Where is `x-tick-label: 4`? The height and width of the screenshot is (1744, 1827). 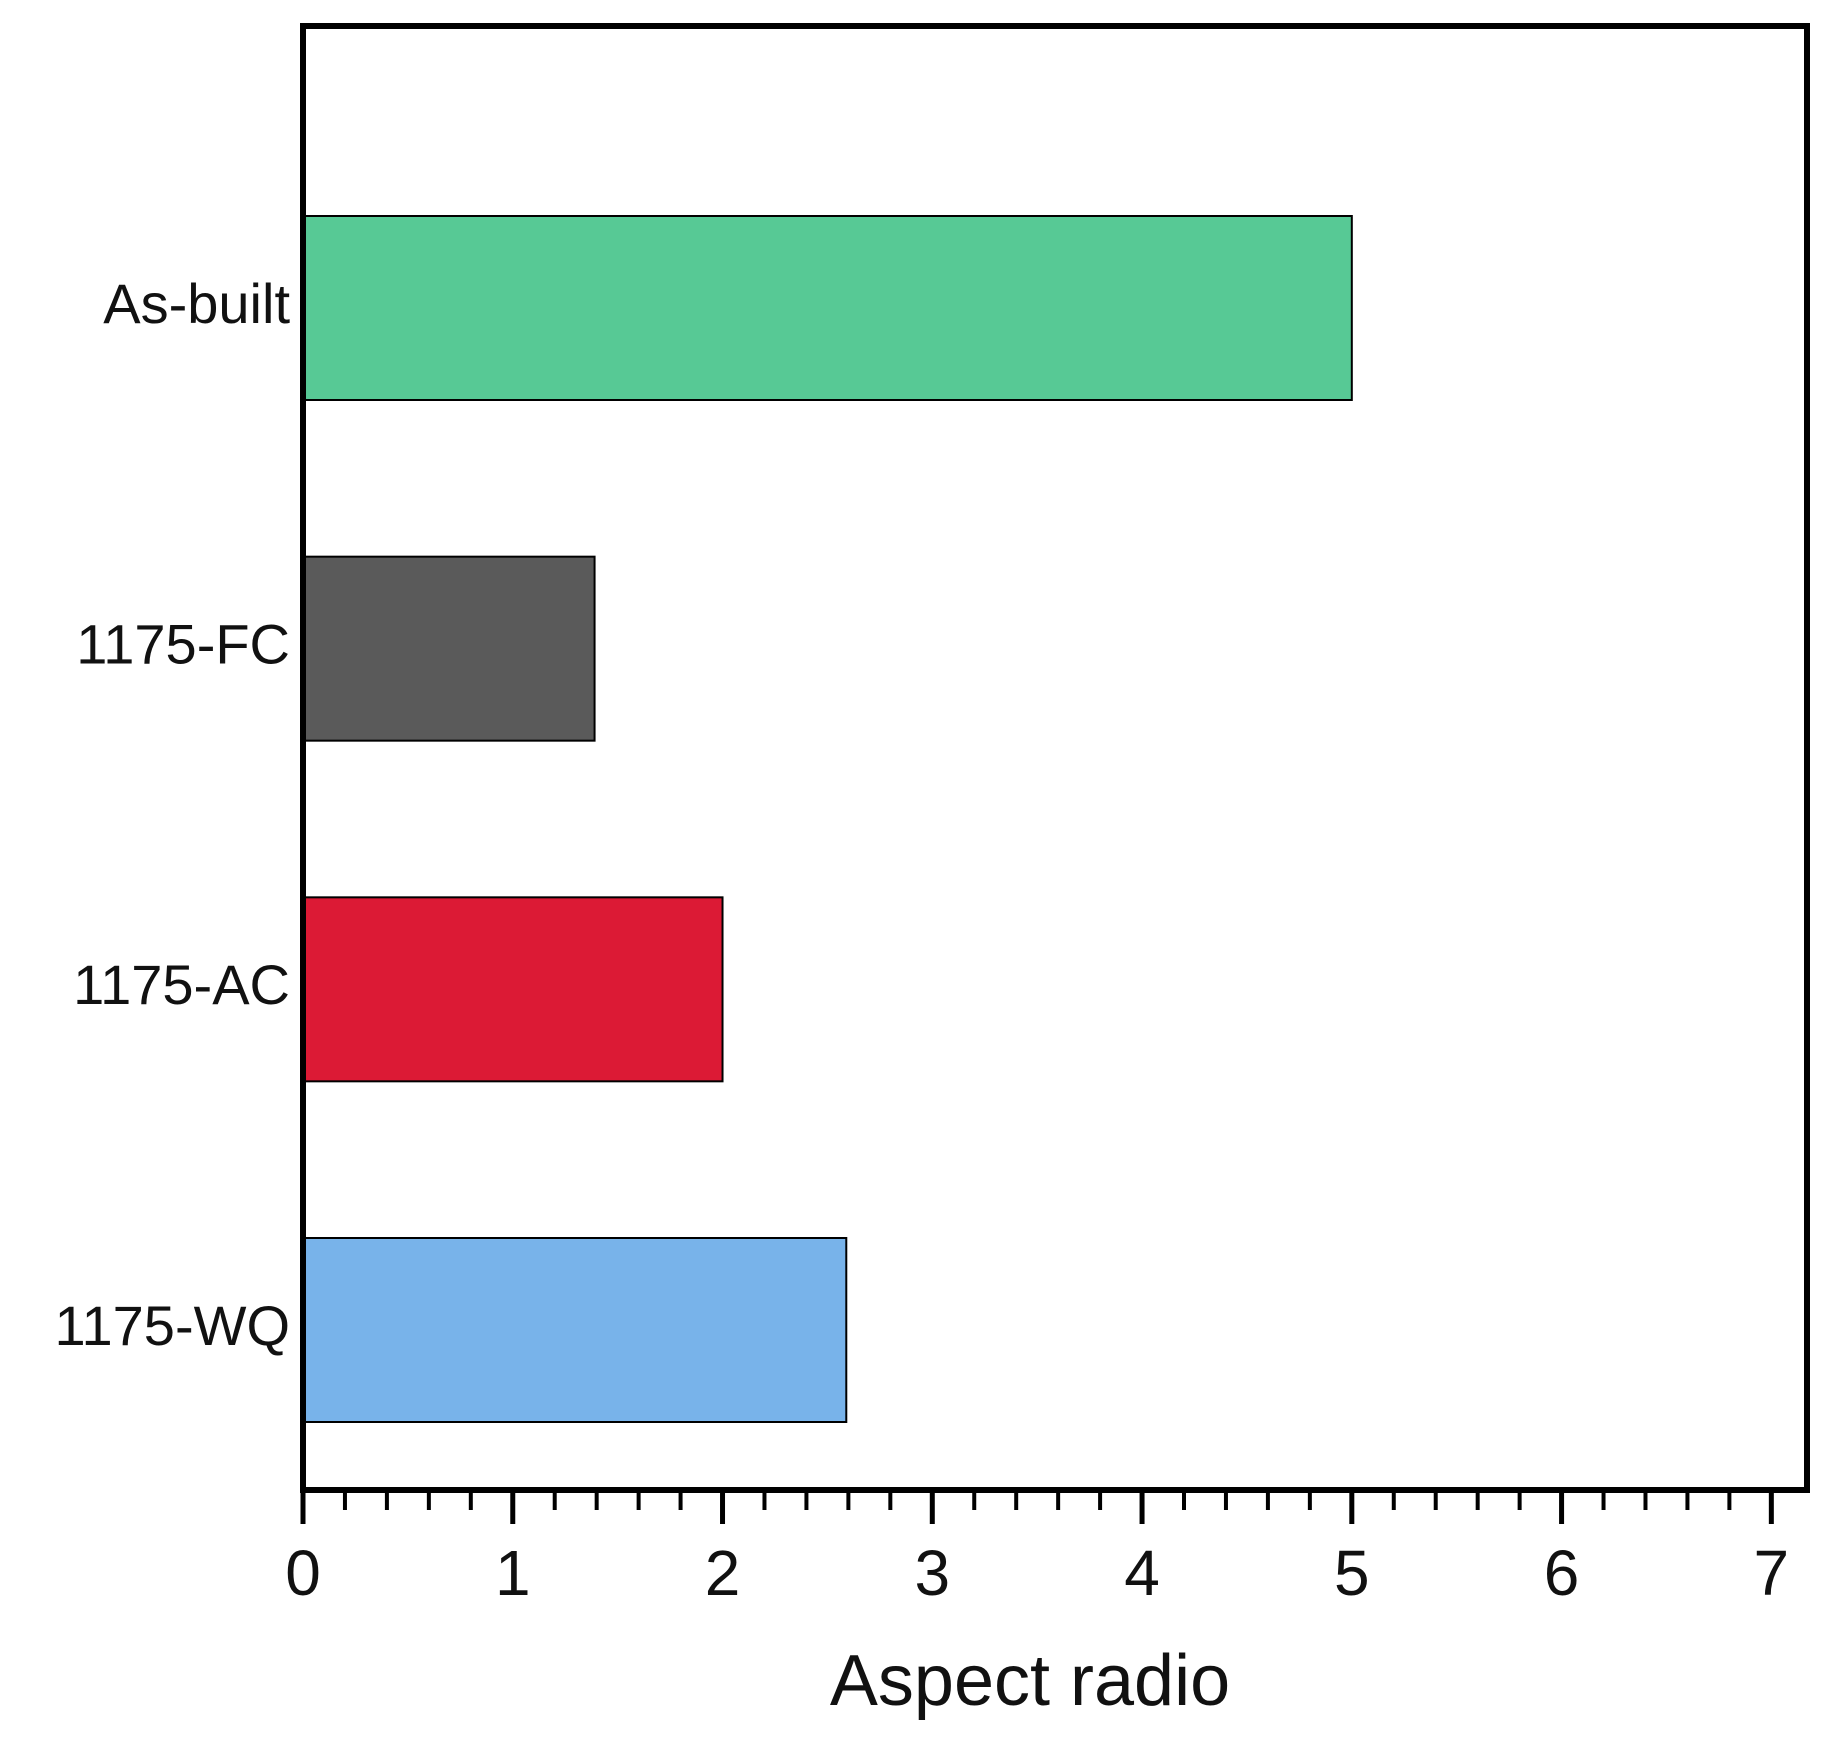 x-tick-label: 4 is located at coordinates (1142, 1573).